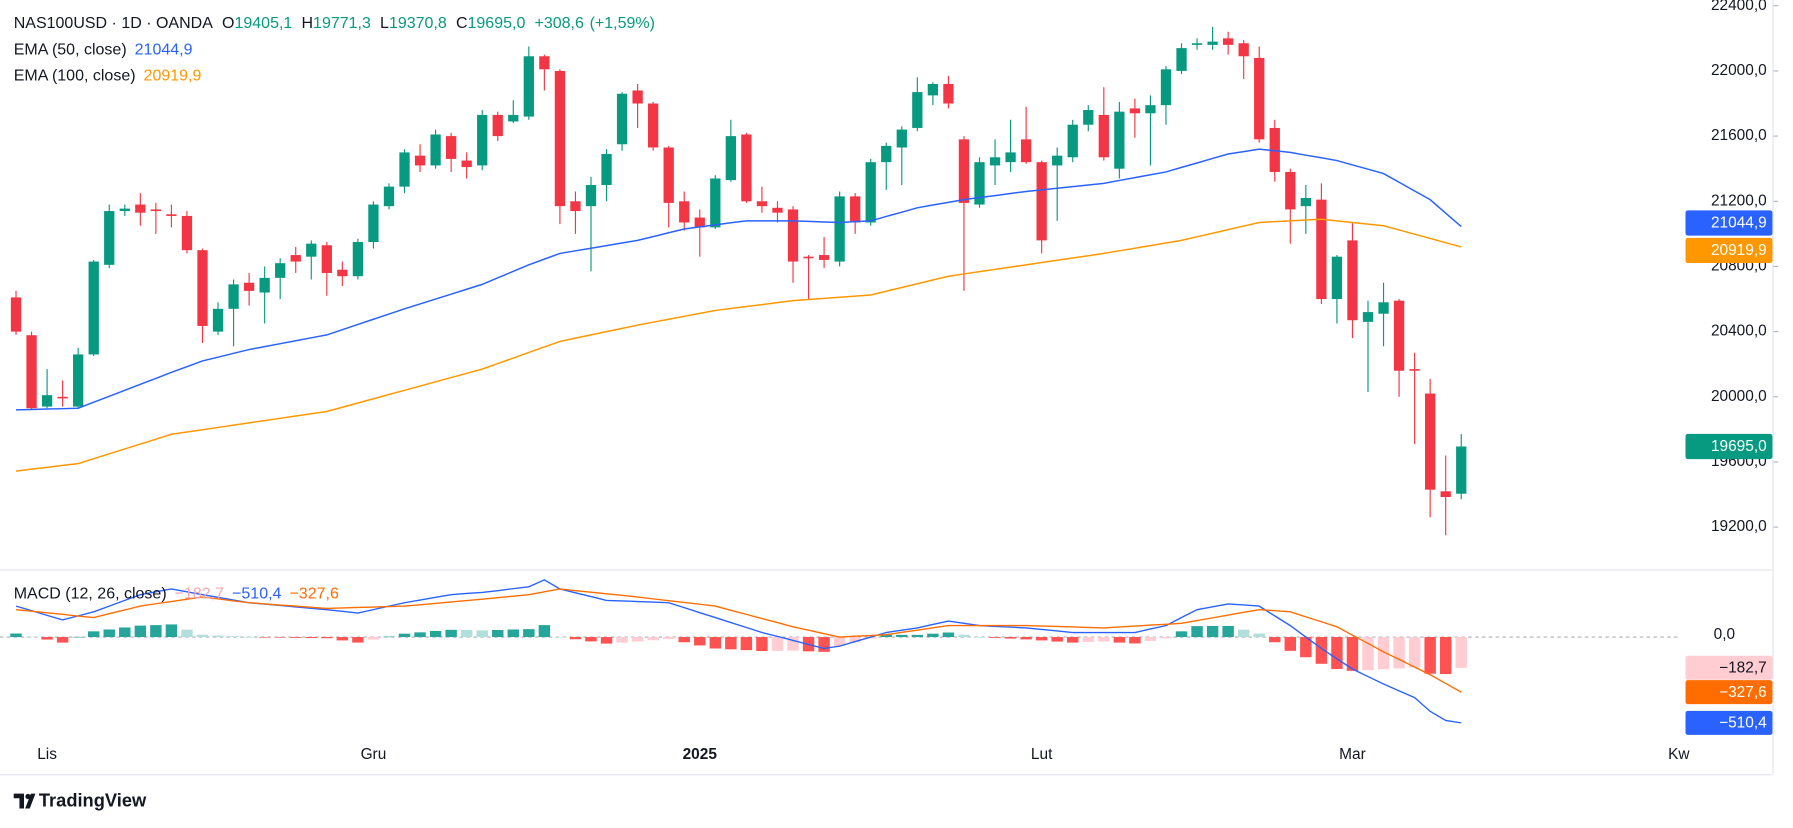 The image size is (1793, 828). What do you see at coordinates (1743, 723) in the screenshot?
I see `price-label: −510,4` at bounding box center [1743, 723].